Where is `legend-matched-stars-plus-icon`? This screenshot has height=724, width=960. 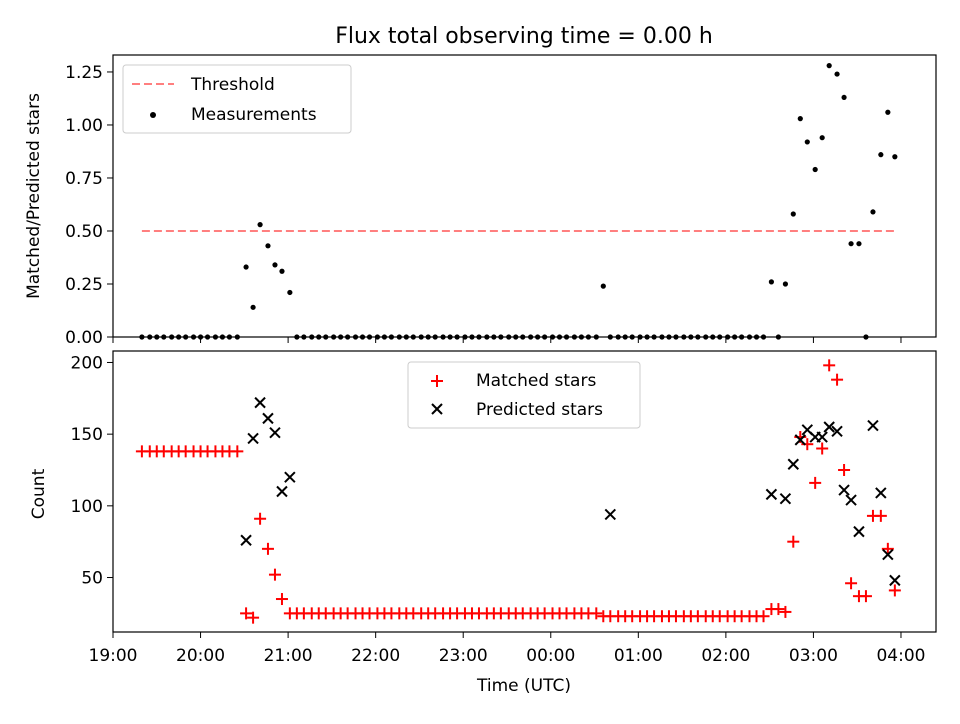
legend-matched-stars-plus-icon is located at coordinates (437, 381).